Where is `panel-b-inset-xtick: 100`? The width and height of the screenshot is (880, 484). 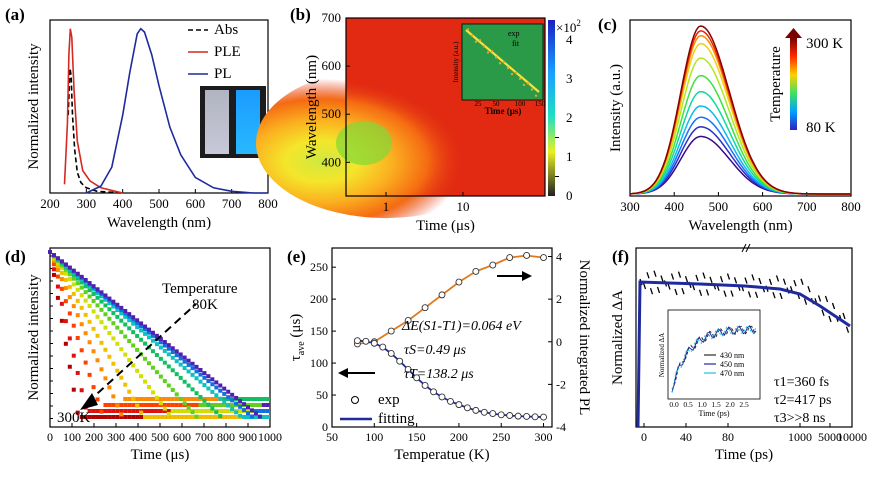 panel-b-inset-xtick: 100 is located at coordinates (520, 104).